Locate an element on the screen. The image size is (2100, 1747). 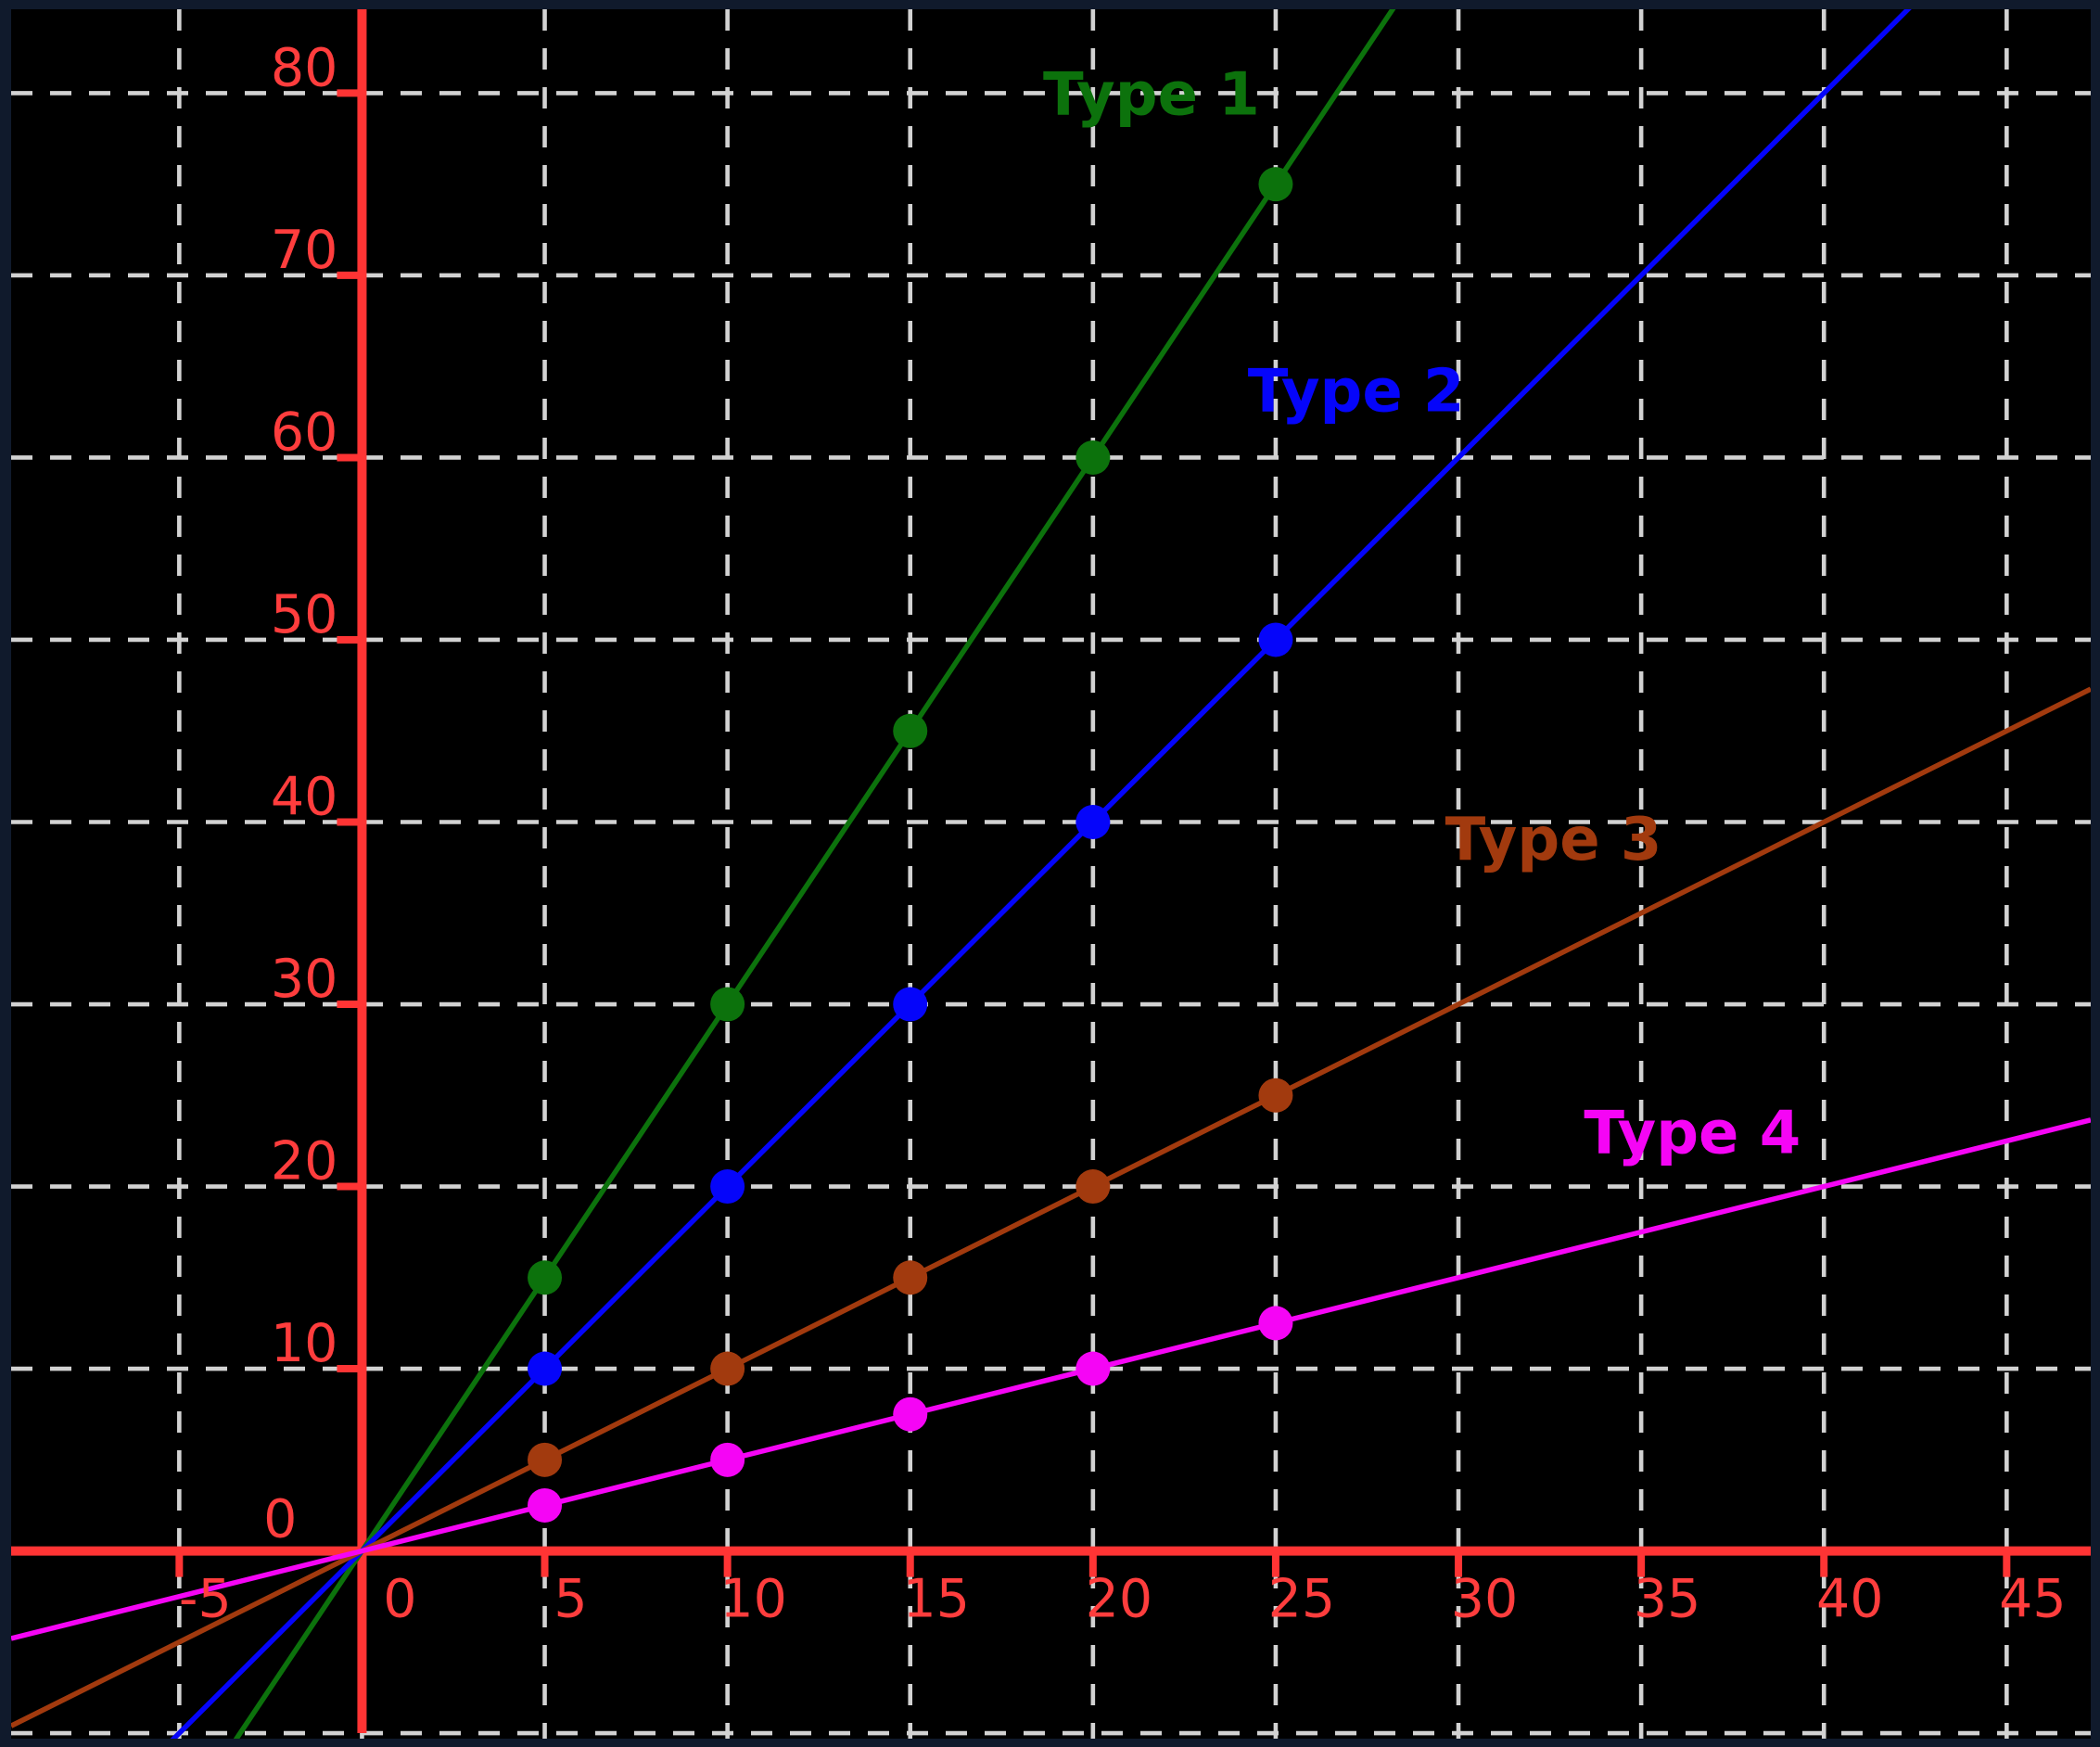
x-tick-label: 35 is located at coordinates (1667, 1600).